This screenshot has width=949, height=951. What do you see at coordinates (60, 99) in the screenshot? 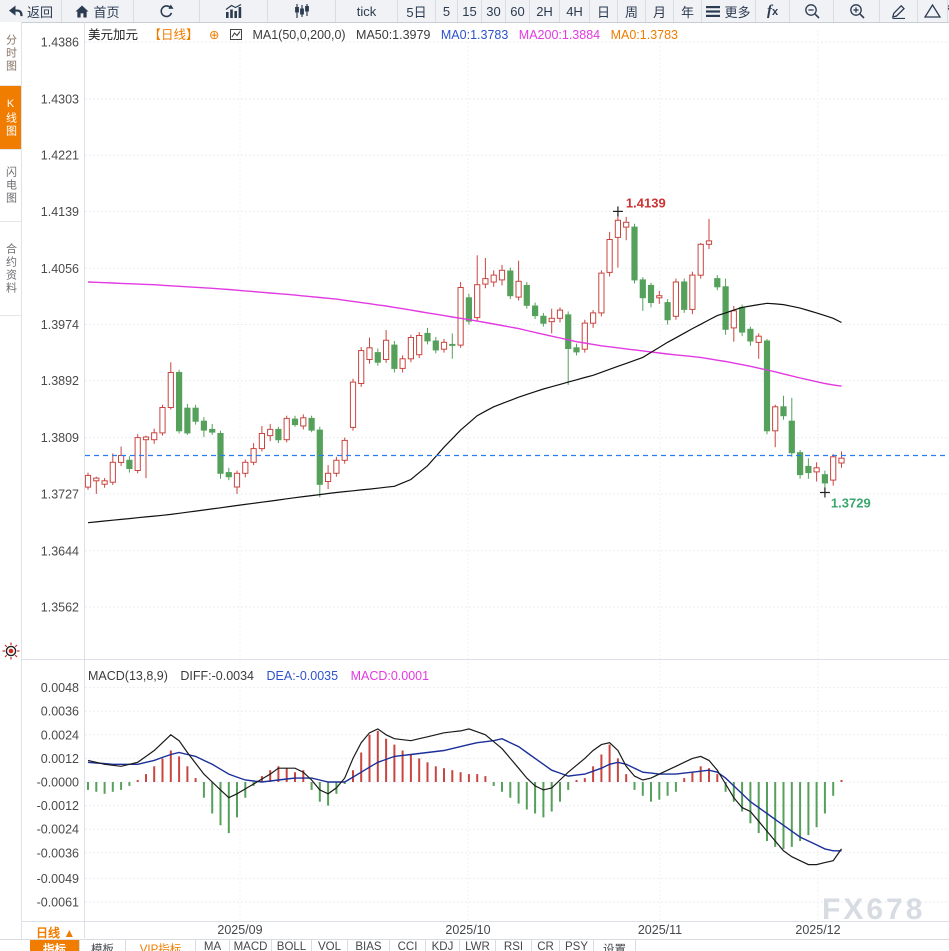
I see `svg-text: 1.4303` at bounding box center [60, 99].